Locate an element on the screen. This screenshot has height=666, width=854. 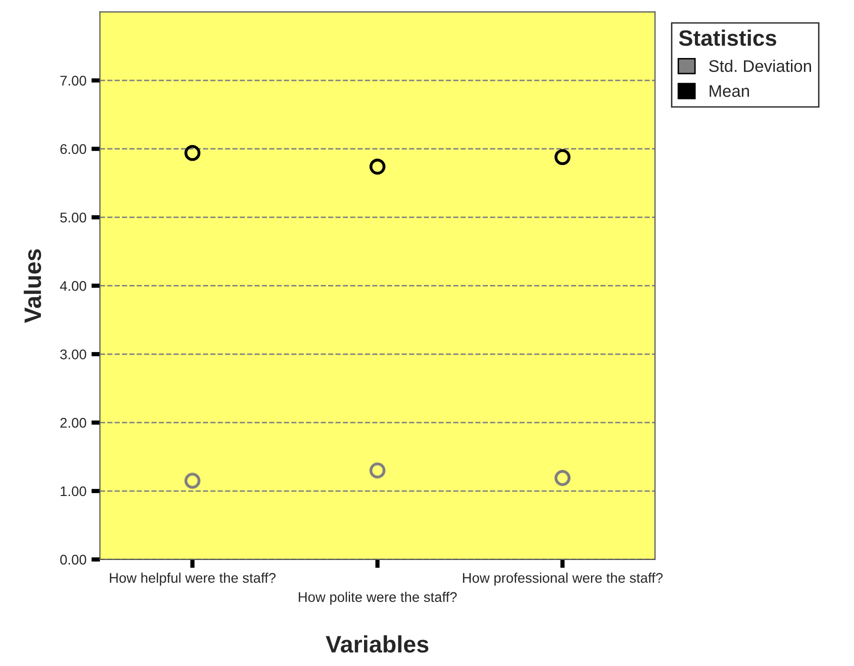
y-tick-label: 1.00 is located at coordinates (73, 491).